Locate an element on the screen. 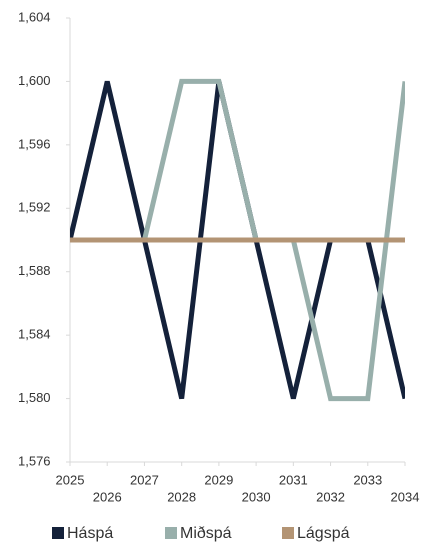 The width and height of the screenshot is (435, 548). y-tick-label: 1,604 is located at coordinates (34, 16).